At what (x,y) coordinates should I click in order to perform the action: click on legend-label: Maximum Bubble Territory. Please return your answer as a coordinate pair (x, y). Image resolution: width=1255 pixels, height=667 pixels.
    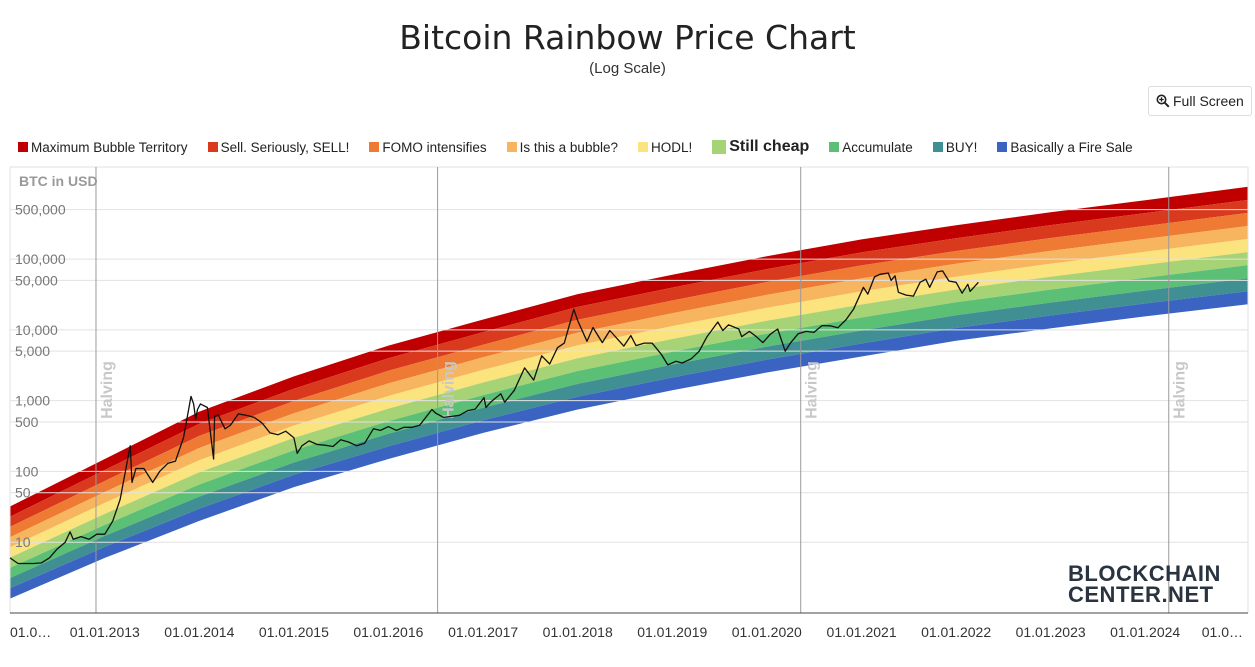
    Looking at the image, I should click on (109, 147).